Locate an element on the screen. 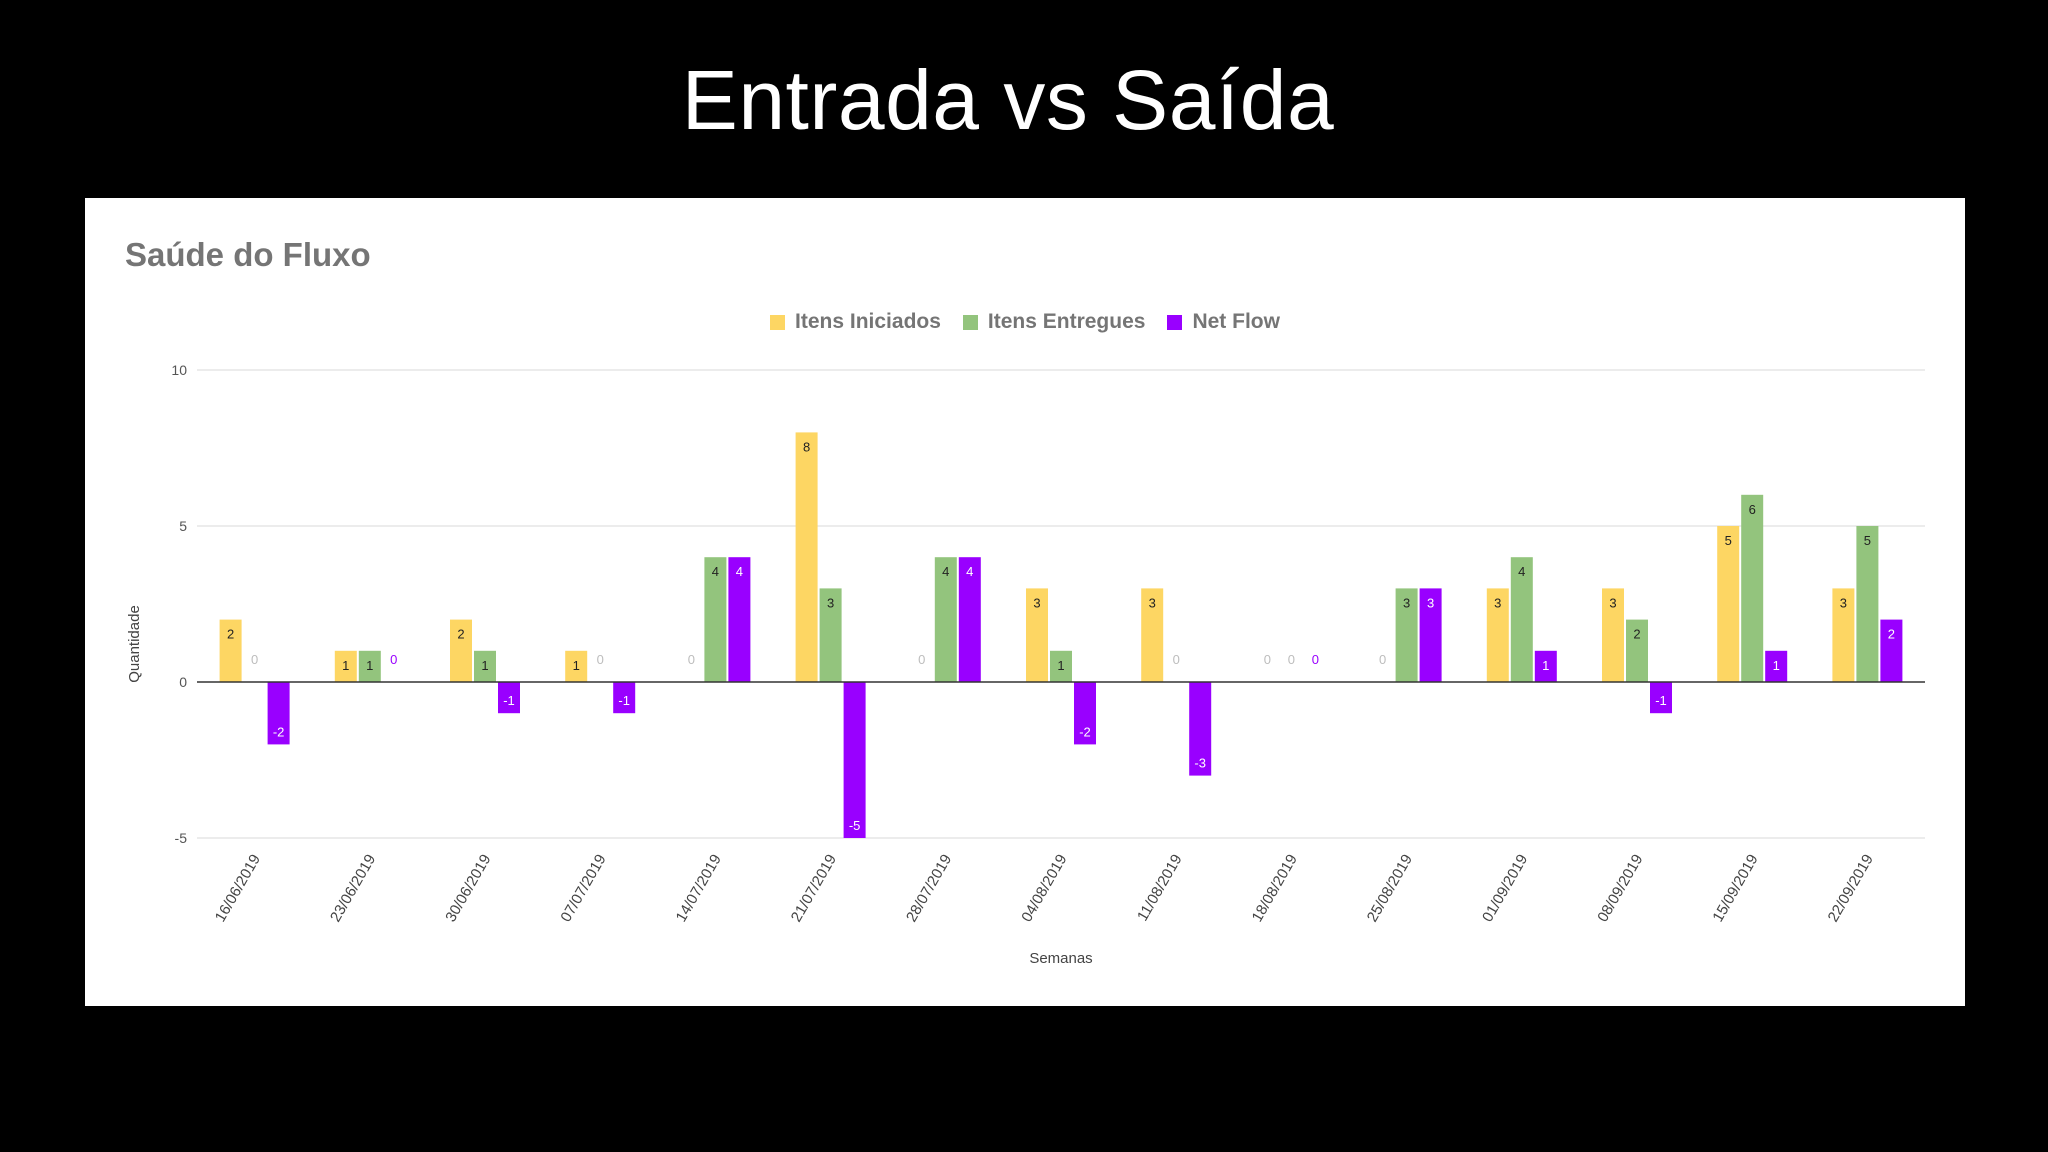  legend-label-net-flow: Net Flow is located at coordinates (1236, 321).